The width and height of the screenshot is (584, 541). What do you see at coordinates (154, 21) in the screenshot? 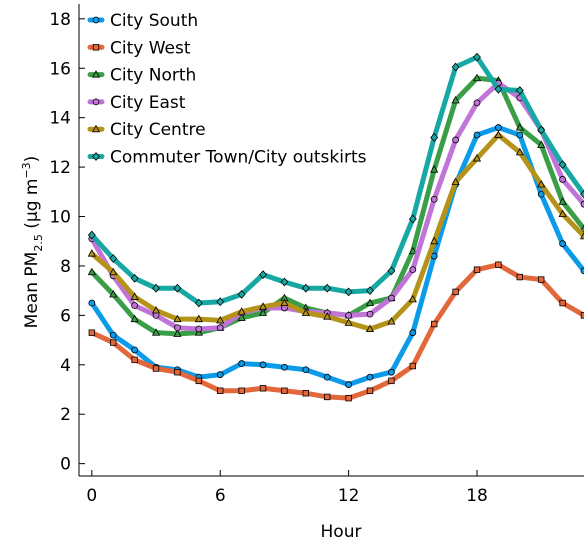
I see `legend-label: City South` at bounding box center [154, 21].